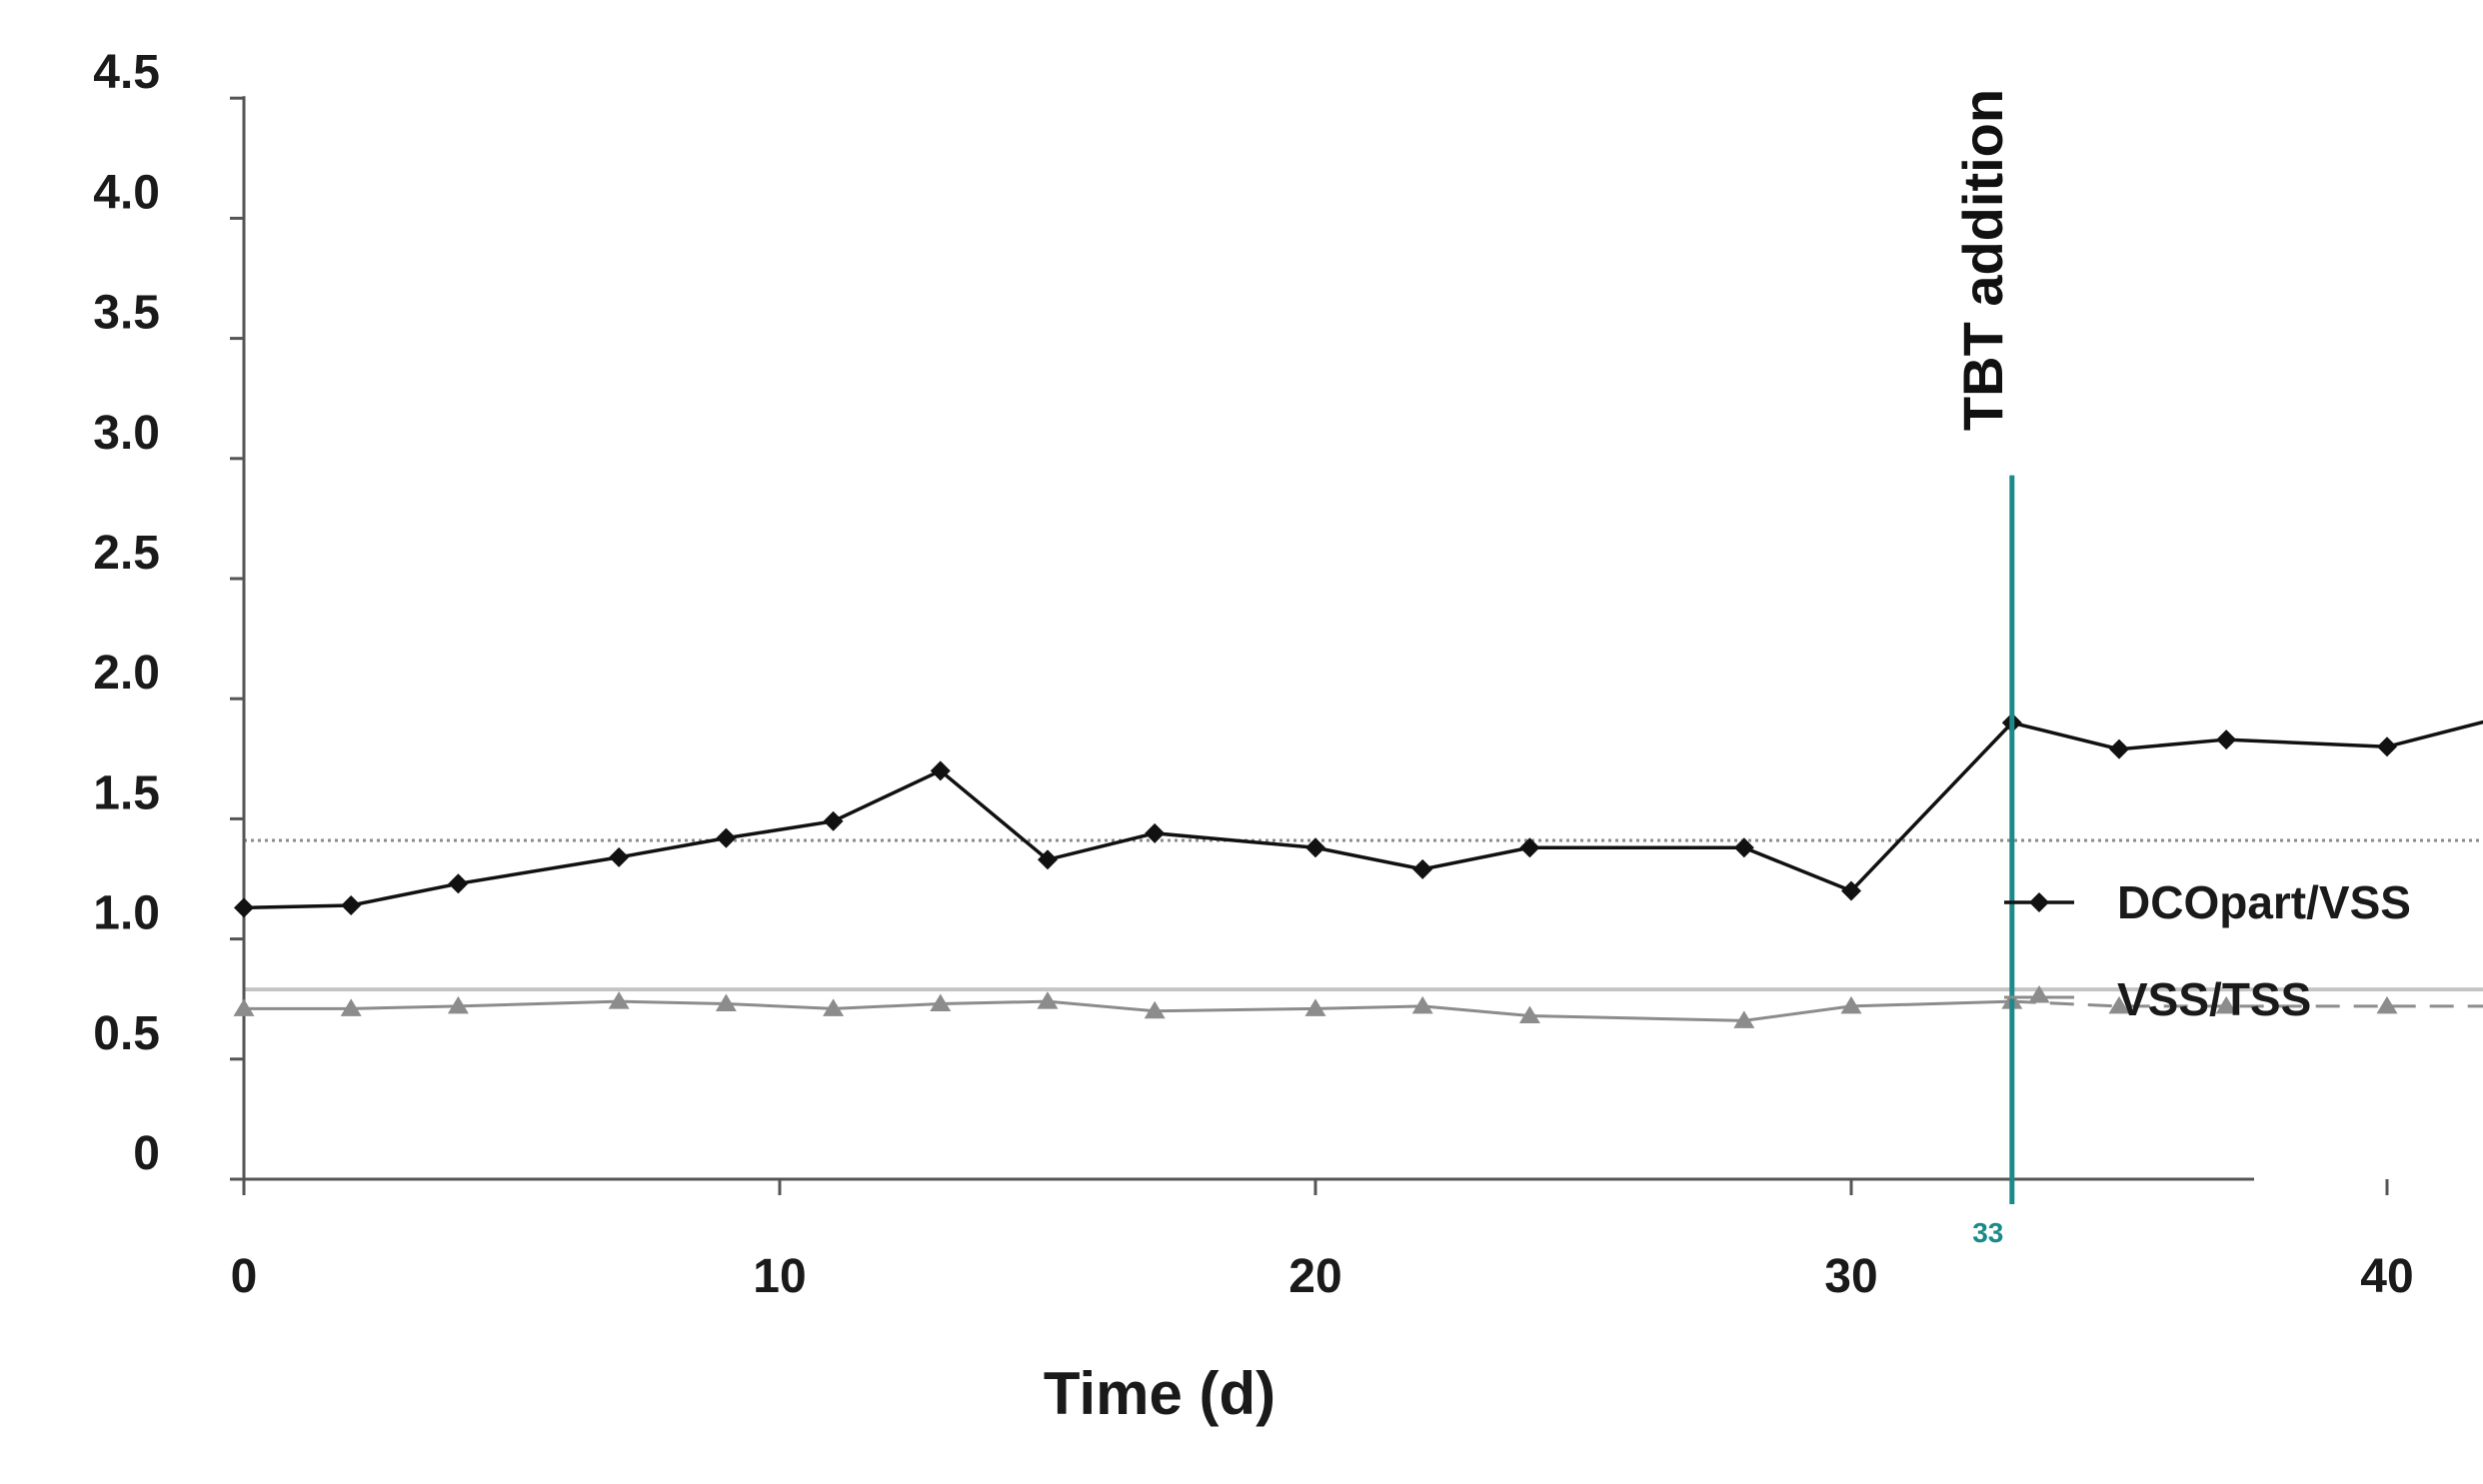 The width and height of the screenshot is (2483, 1484). Describe the element at coordinates (1363, 815) in the screenshot. I see `series-line-dcopart-vss` at that location.